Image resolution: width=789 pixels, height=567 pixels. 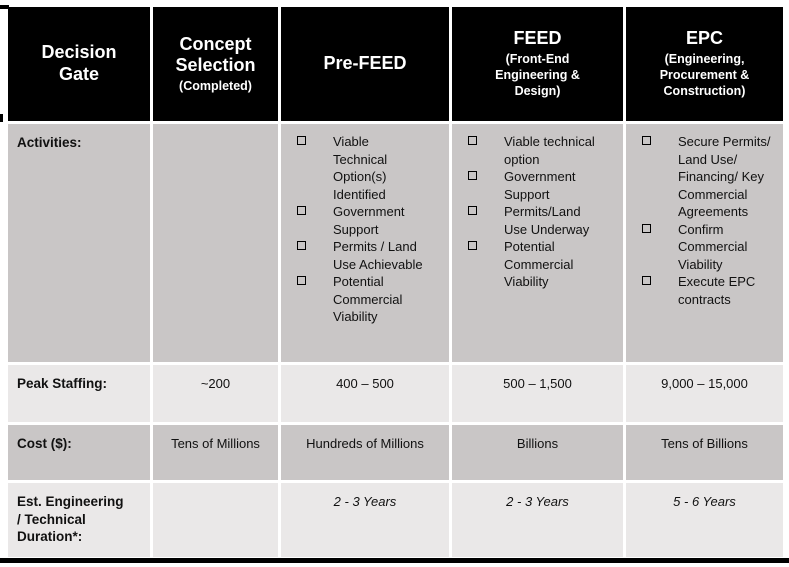 I want to click on column-header-pre-feed: Pre-FEED, so click(x=365, y=64).